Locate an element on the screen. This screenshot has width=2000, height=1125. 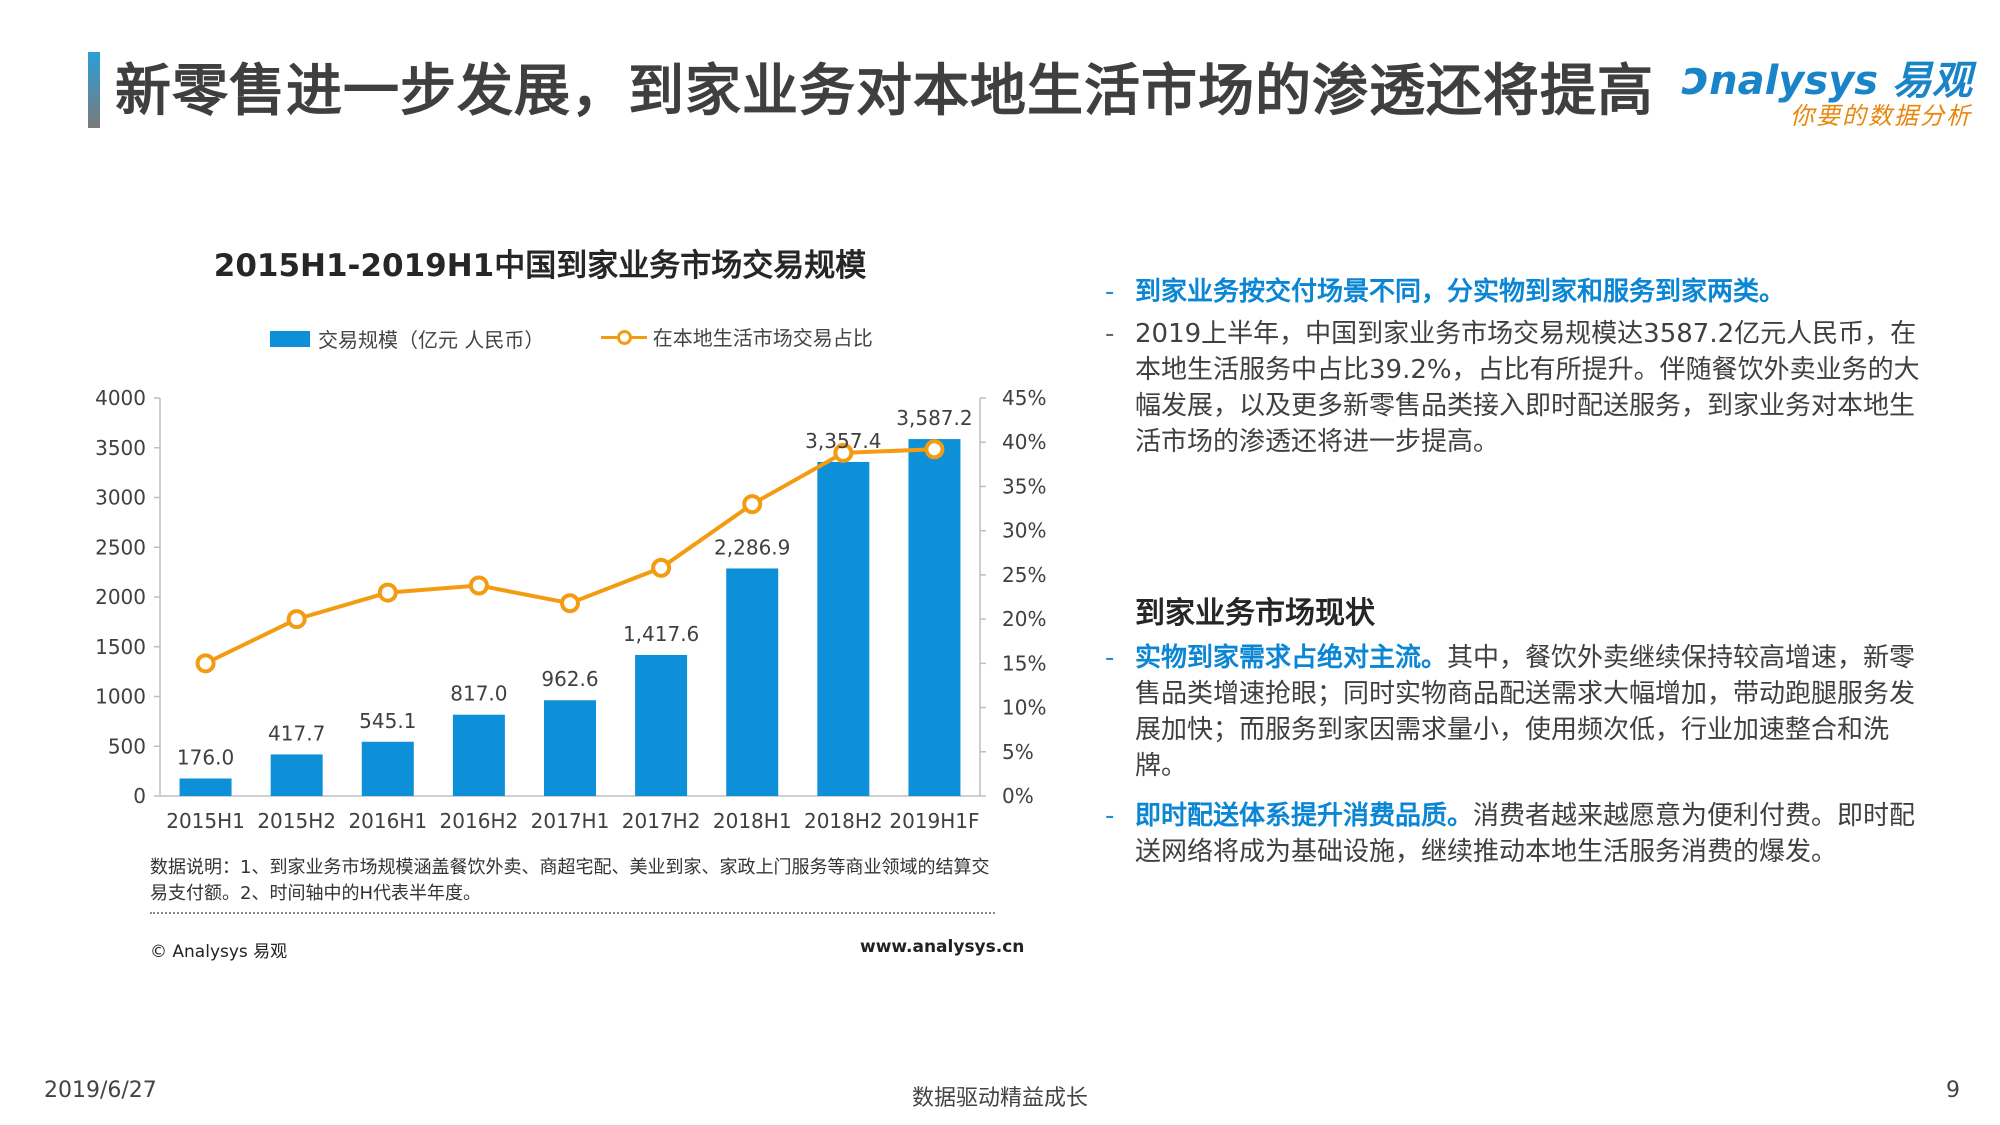
footer-date: 2019/6/27 is located at coordinates (100, 1090).